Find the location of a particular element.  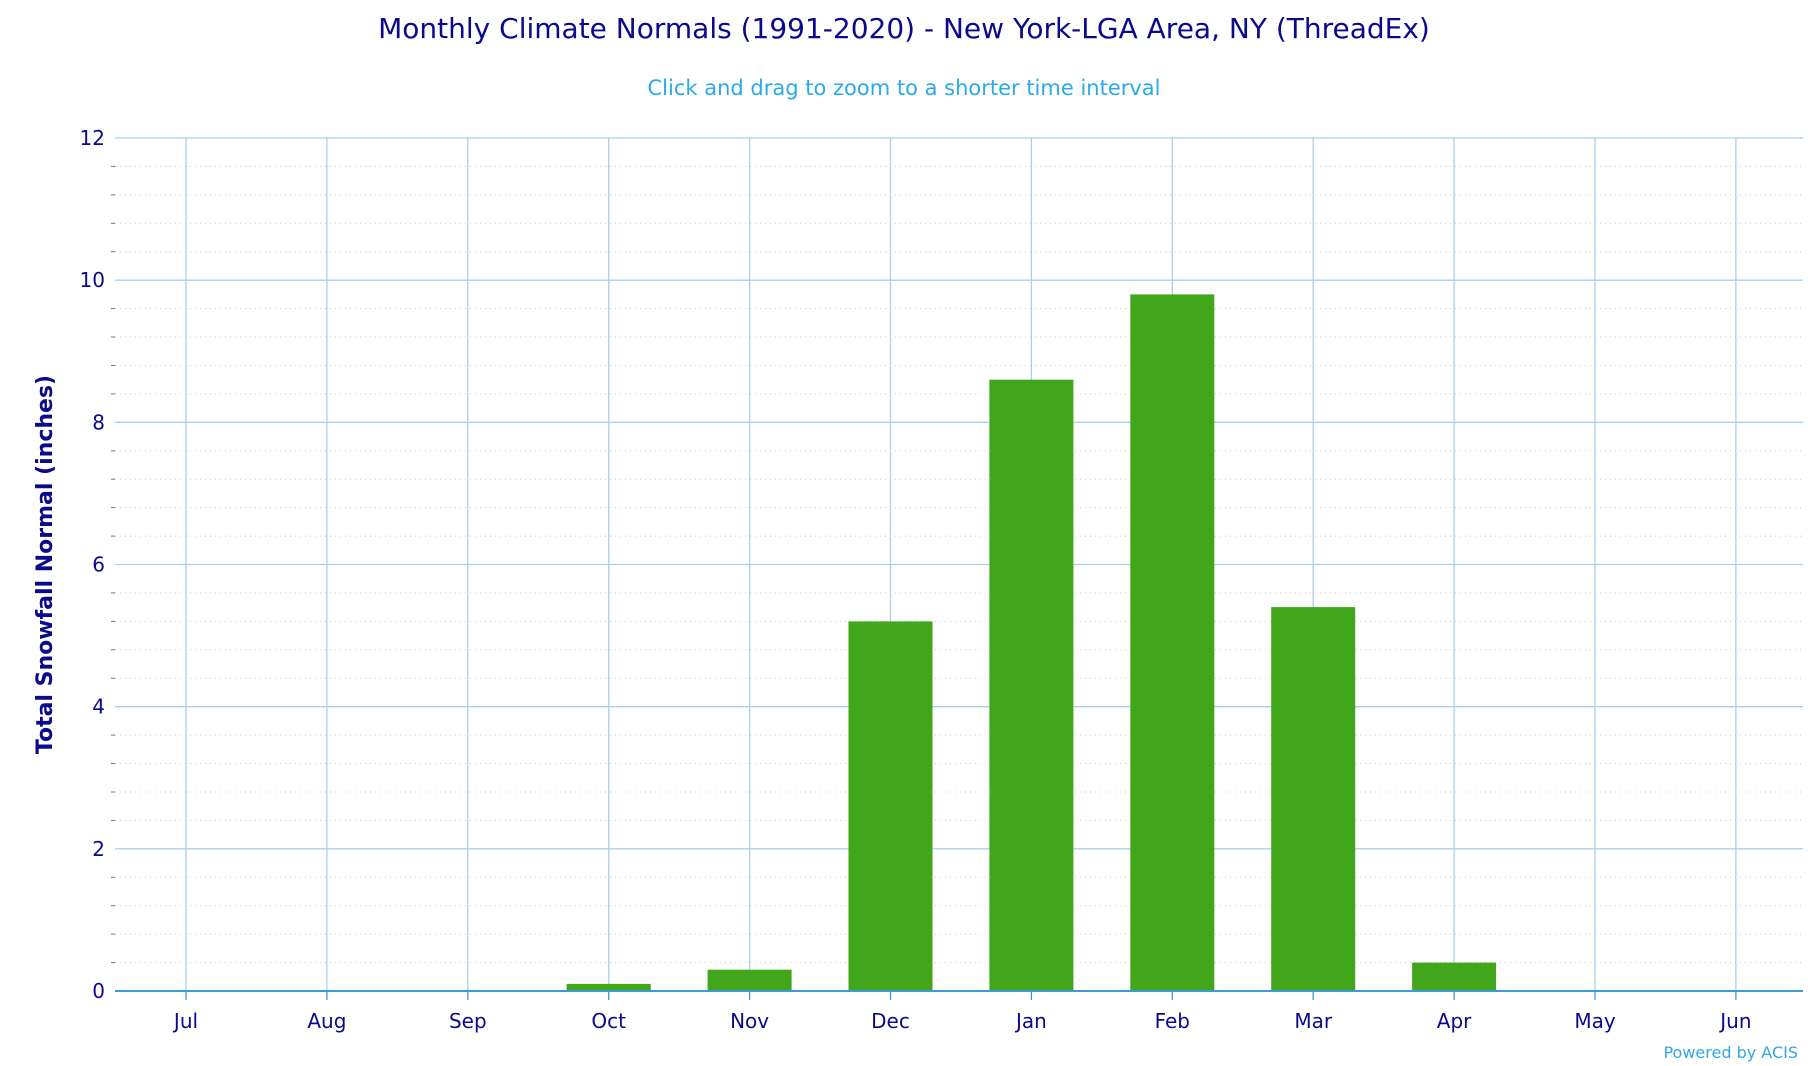

x-tick-label: Mar is located at coordinates (1313, 1021).